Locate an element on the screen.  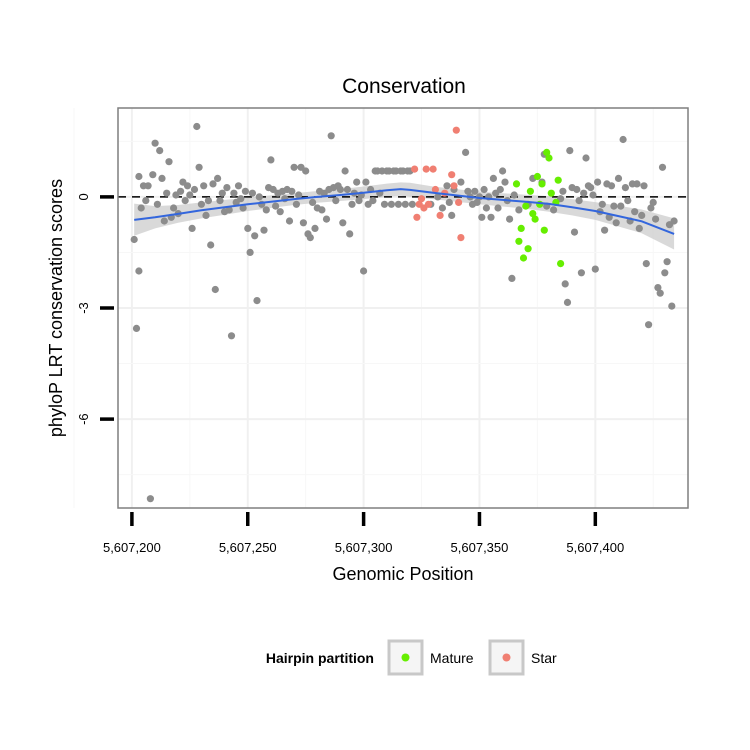
legend-marker-star is located at coordinates (506, 657).